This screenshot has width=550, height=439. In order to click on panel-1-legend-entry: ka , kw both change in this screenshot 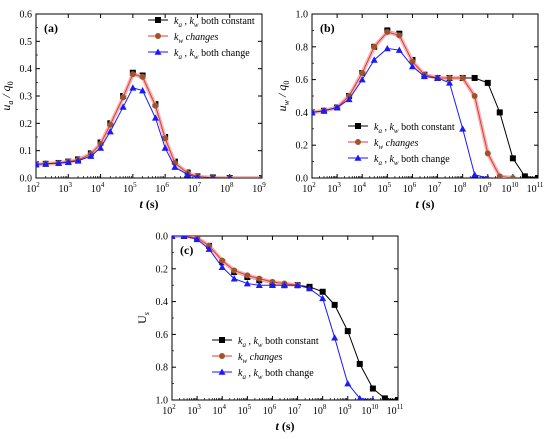, I will do `click(212, 54)`.